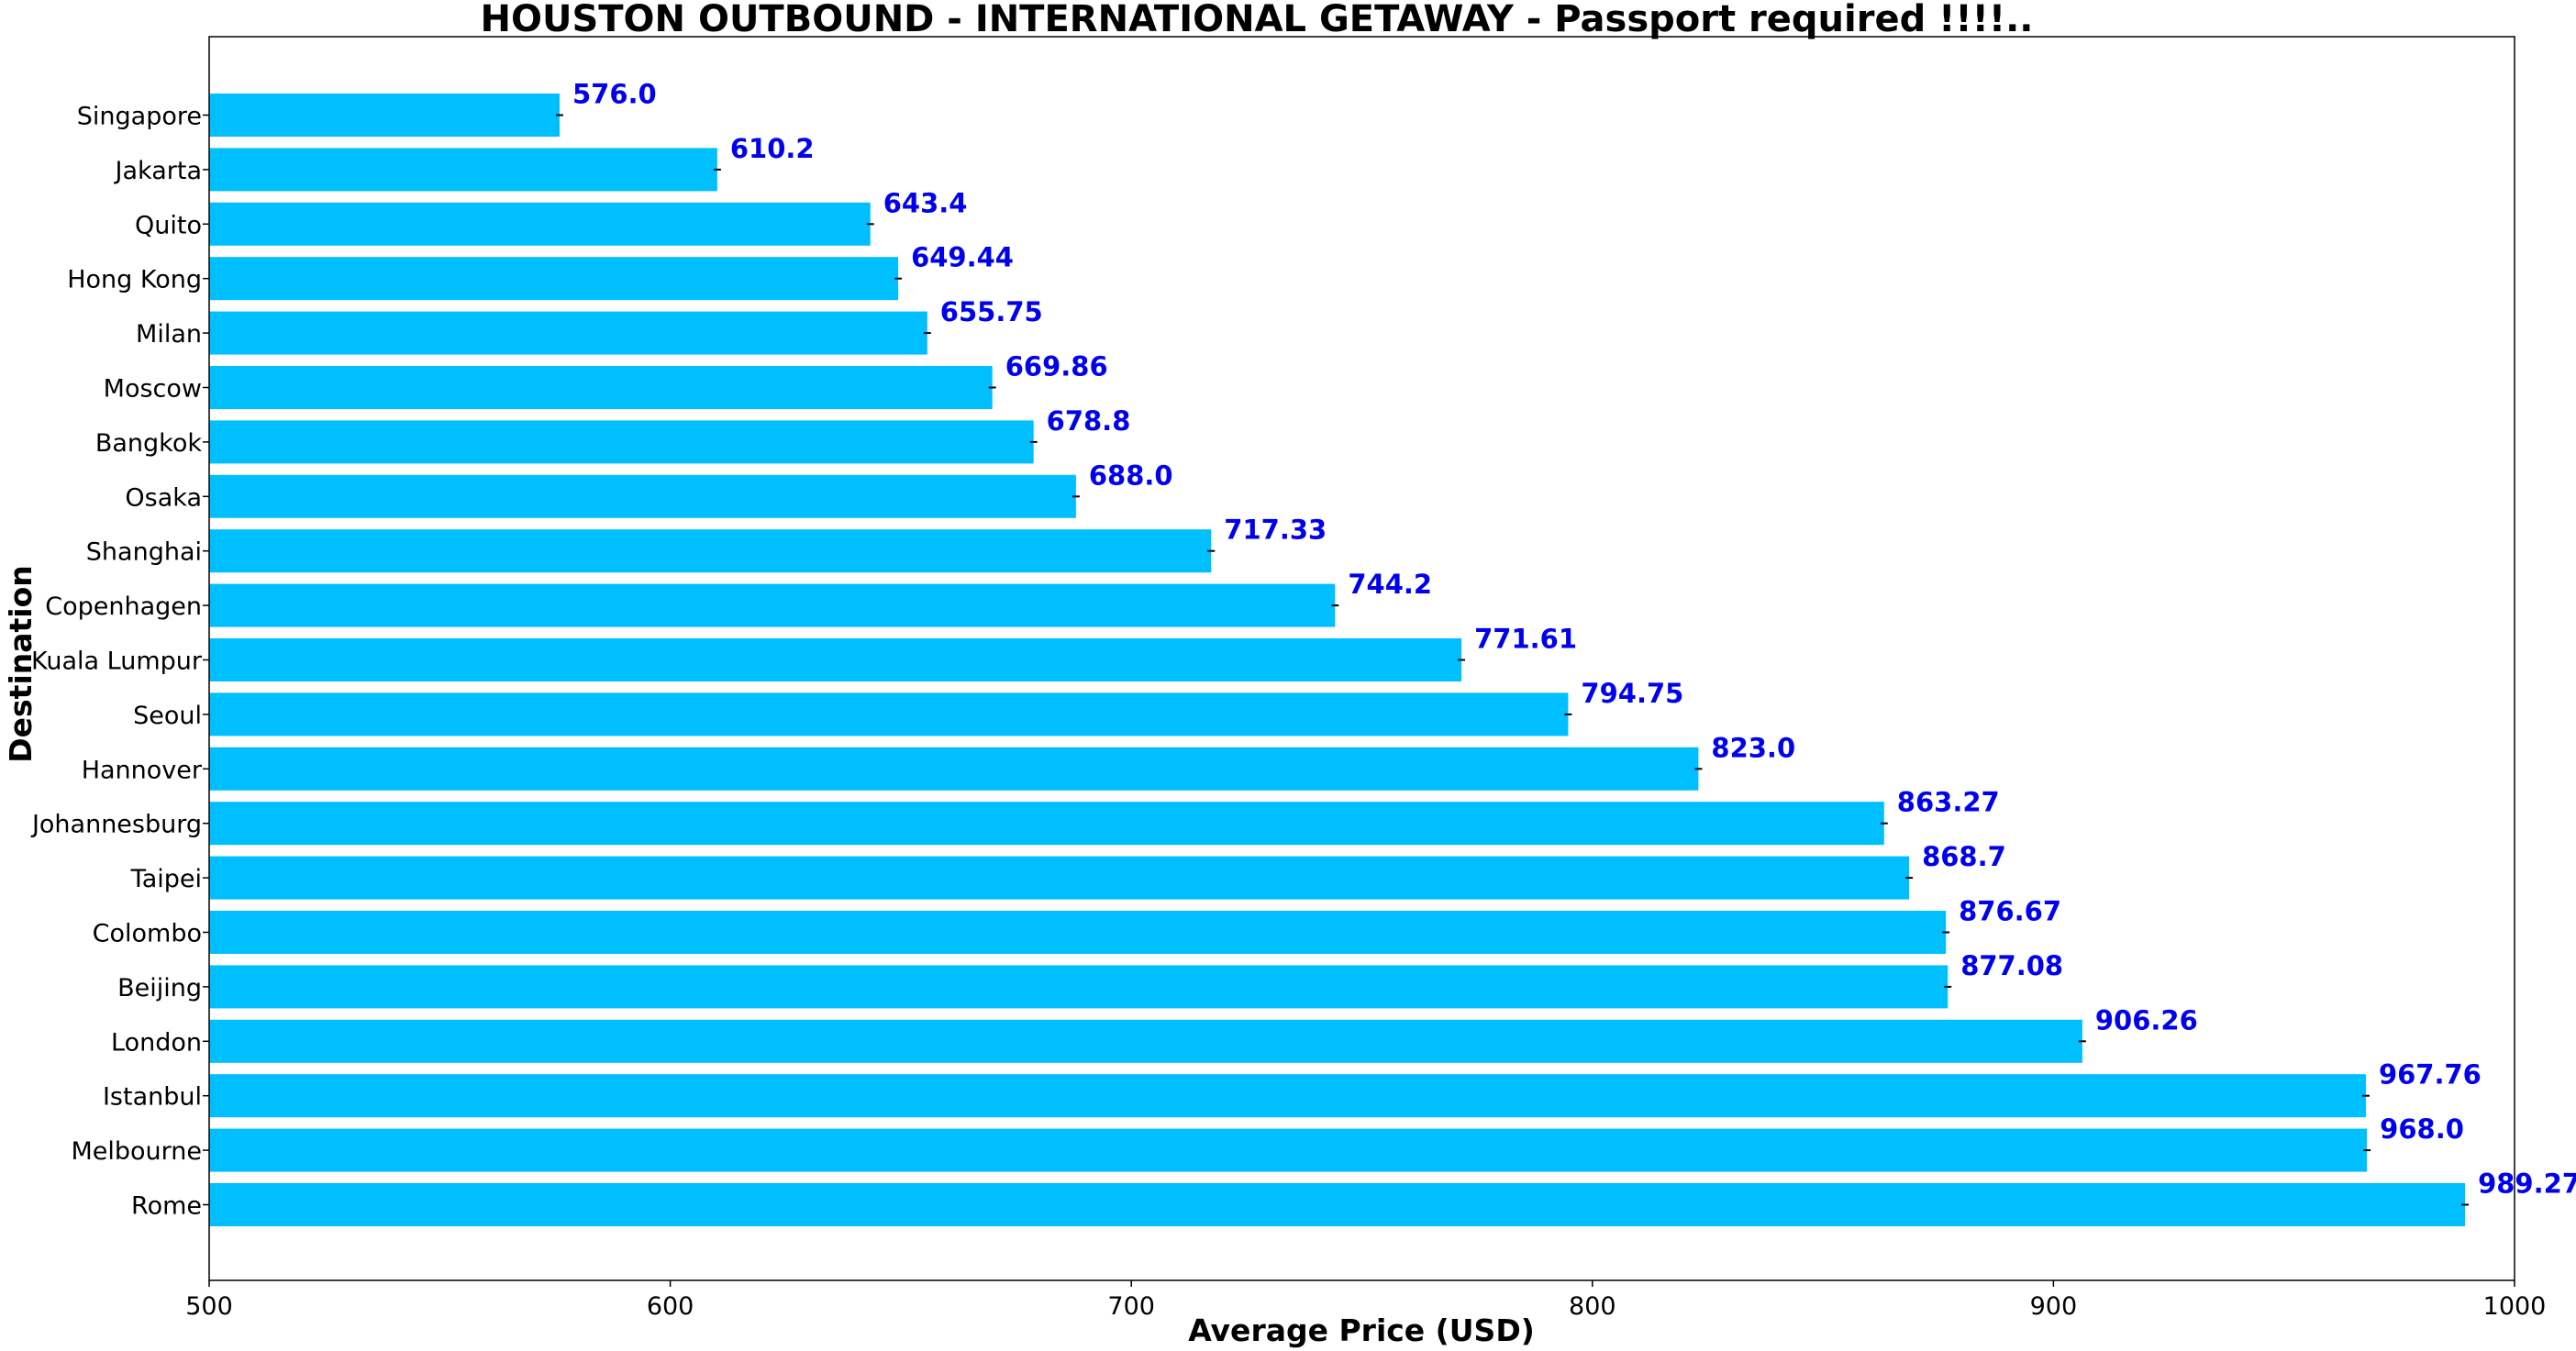 The image size is (2576, 1351). I want to click on value-label: 863.27, so click(1948, 802).